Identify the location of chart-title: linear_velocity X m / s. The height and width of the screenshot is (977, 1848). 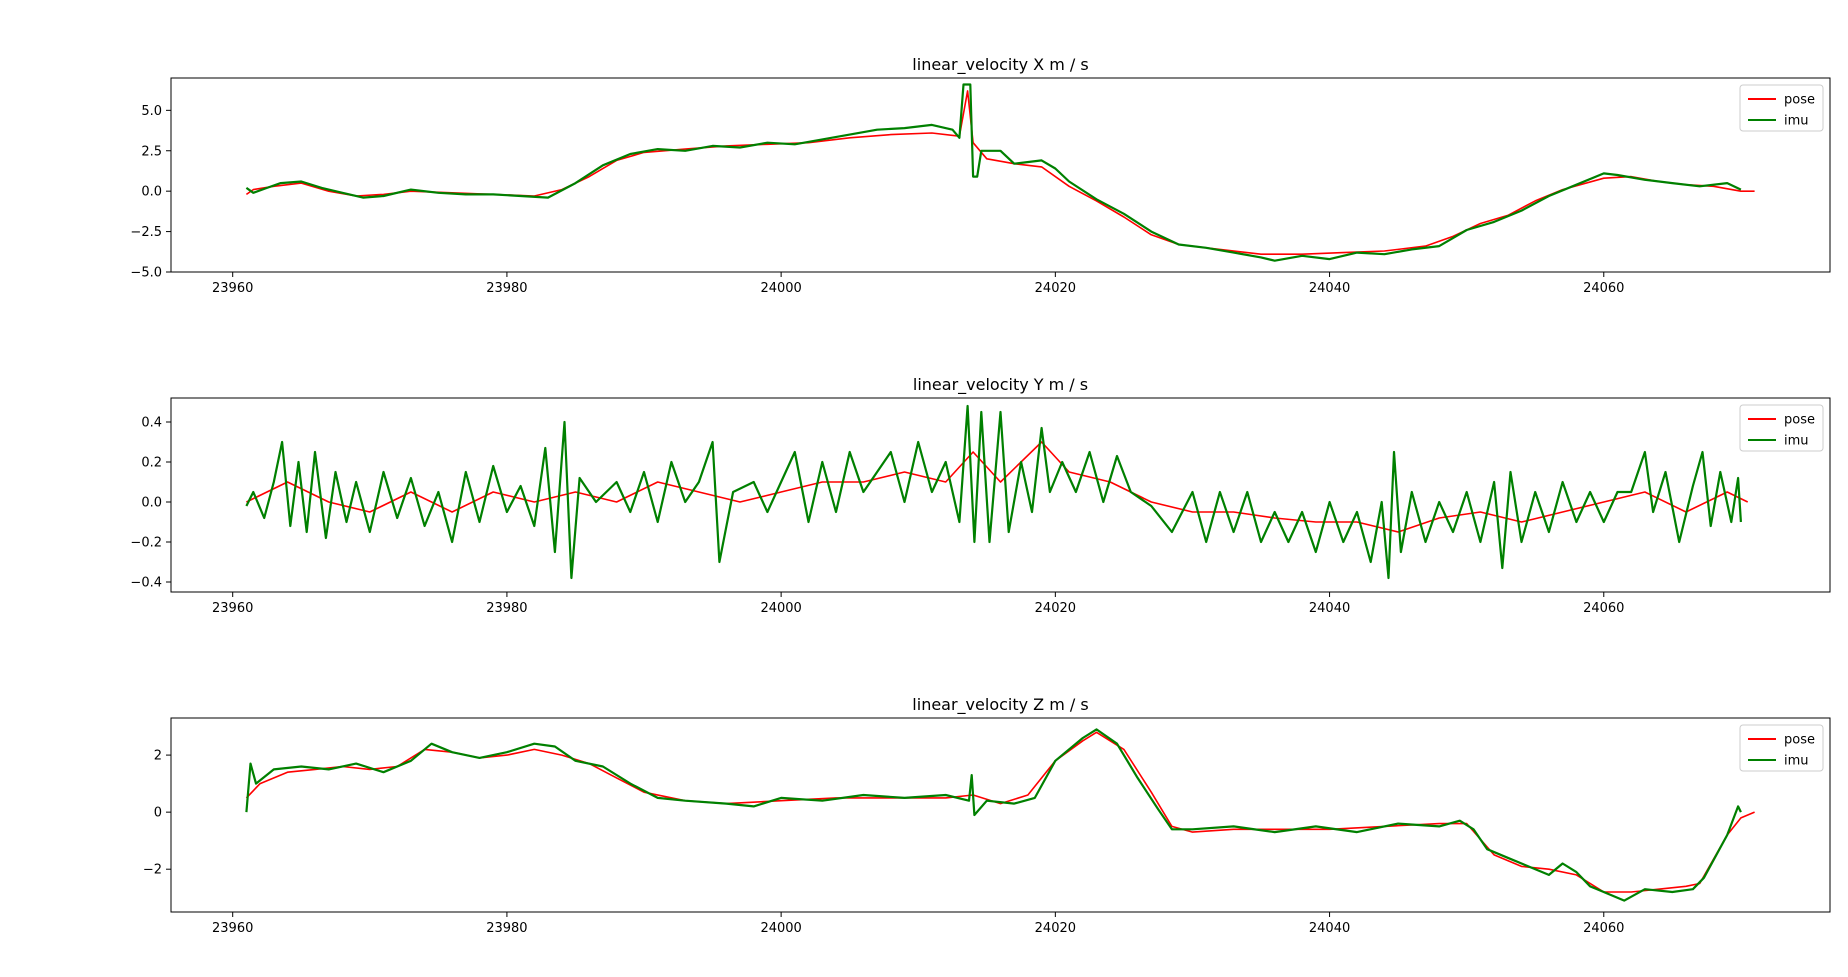
(1000, 65).